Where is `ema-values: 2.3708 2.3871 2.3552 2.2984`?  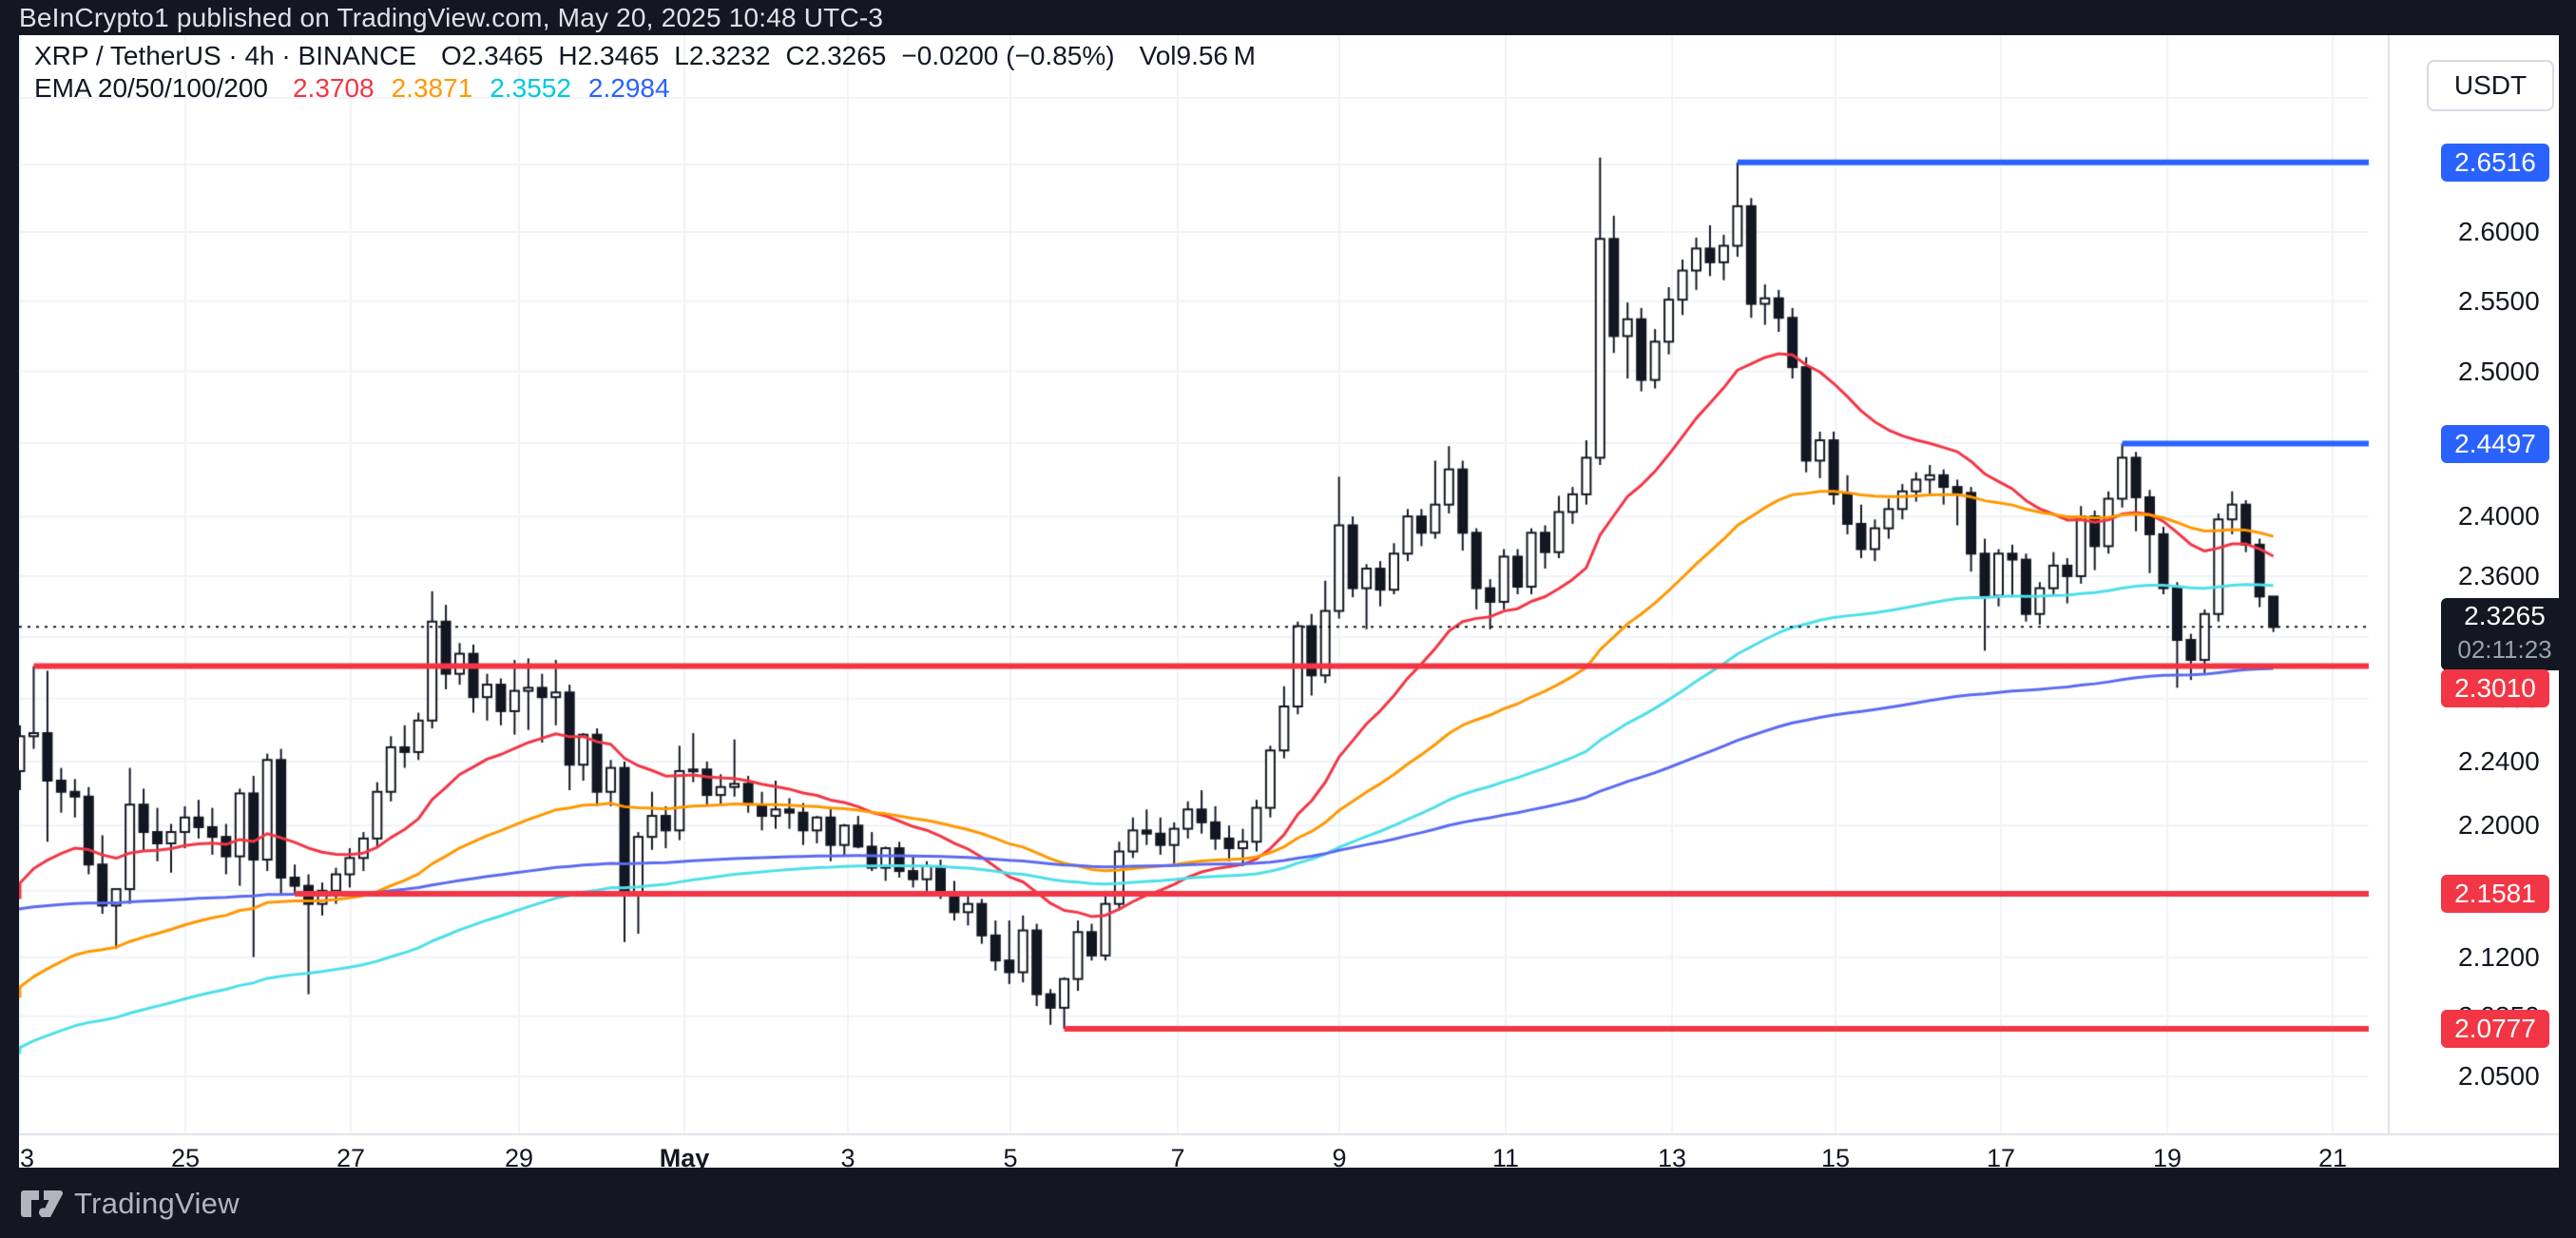
ema-values: 2.3708 2.3871 2.3552 2.2984 is located at coordinates (490, 88).